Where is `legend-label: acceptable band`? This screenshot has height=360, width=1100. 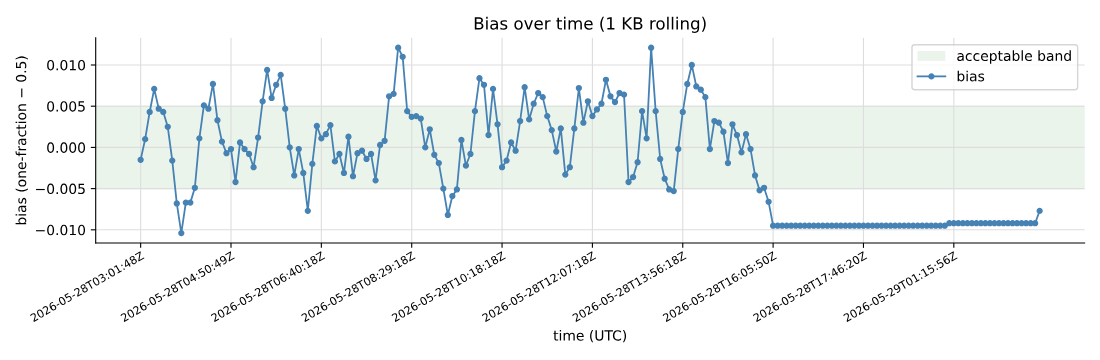
legend-label: acceptable band is located at coordinates (1014, 57).